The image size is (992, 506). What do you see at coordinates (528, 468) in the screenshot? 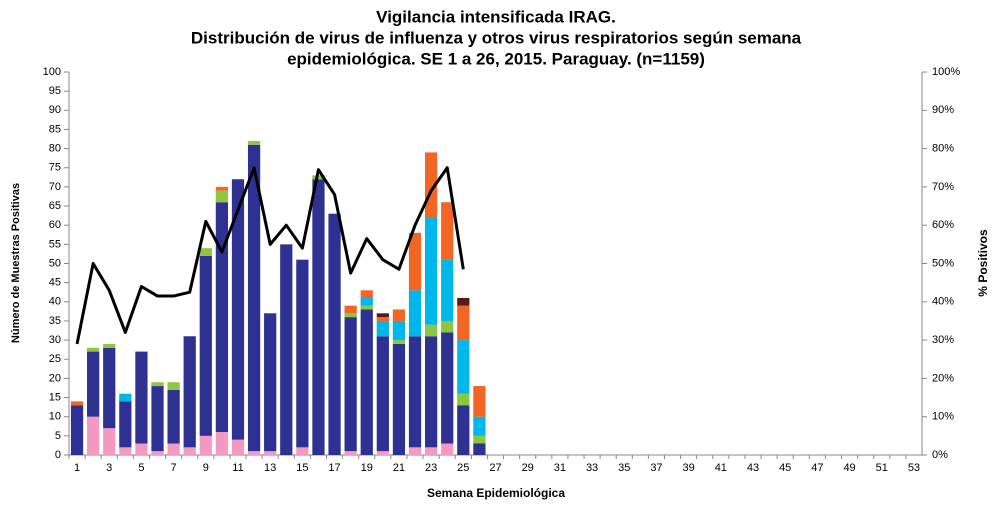
I see `x-tick-label: 29` at bounding box center [528, 468].